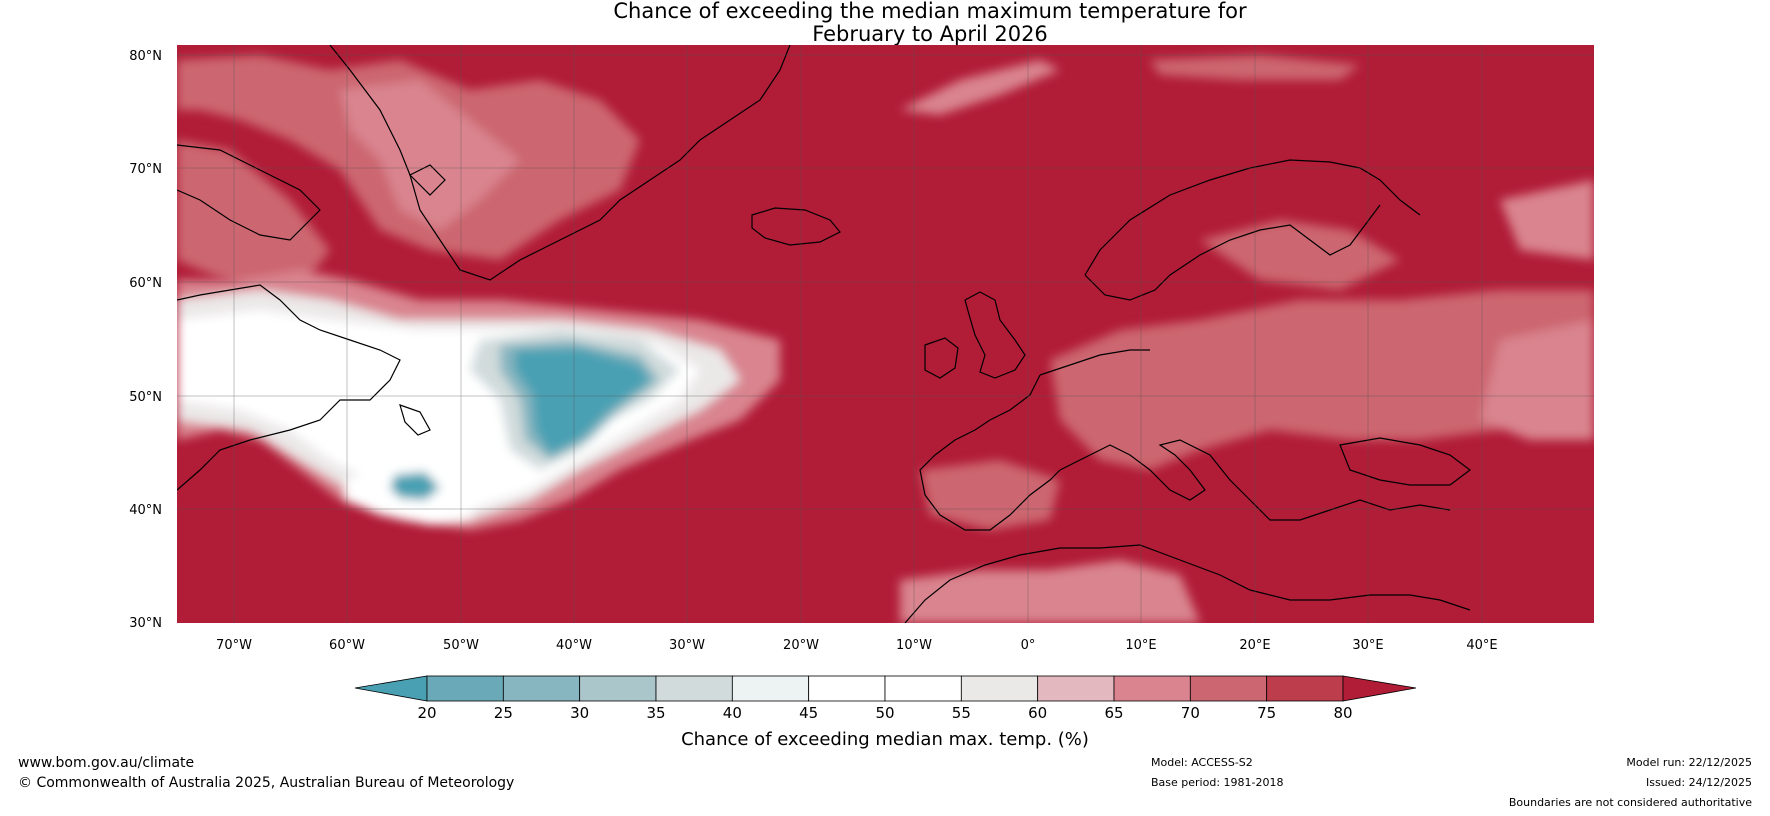 The height and width of the screenshot is (816, 1770). Describe the element at coordinates (1481, 645) in the screenshot. I see `lon-tick-40e: 40°E` at that location.